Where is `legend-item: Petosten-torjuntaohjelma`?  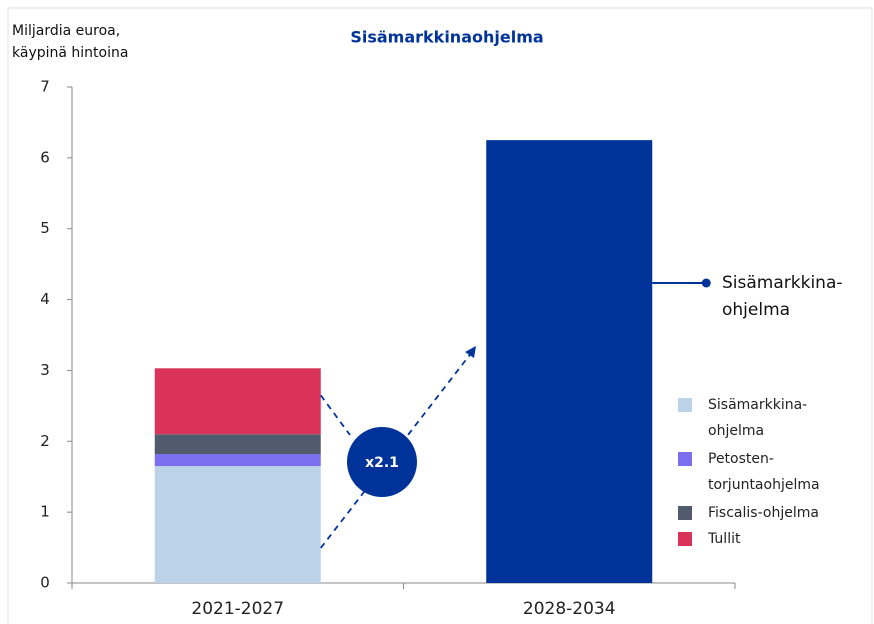 legend-item: Petosten-torjuntaohjelma is located at coordinates (753, 472).